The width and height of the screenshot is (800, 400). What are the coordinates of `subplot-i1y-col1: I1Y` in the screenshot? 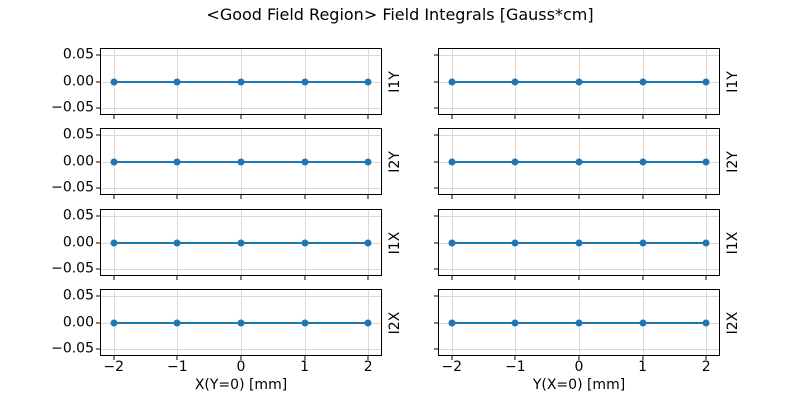 It's located at (587, 83).